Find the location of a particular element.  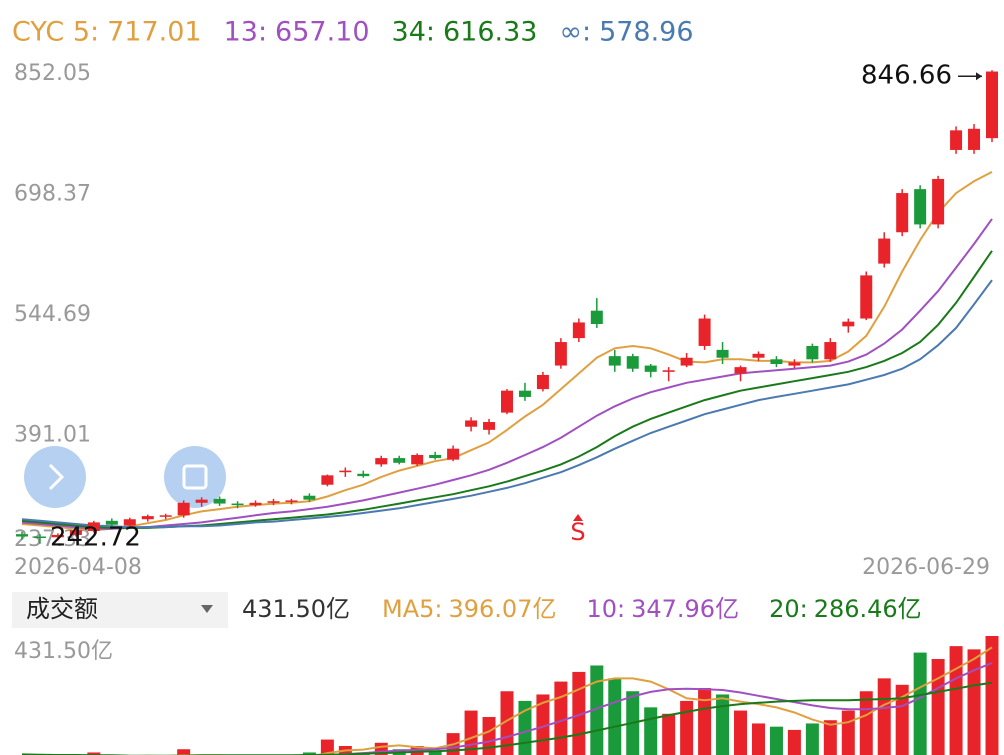

y-tick-label: 544.69 is located at coordinates (52, 314).